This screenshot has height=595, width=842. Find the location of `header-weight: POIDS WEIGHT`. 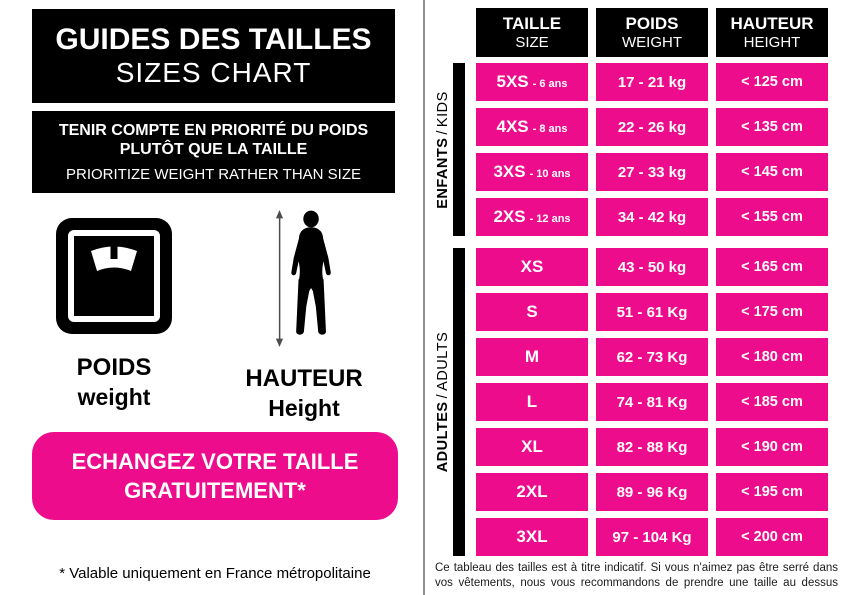

header-weight: POIDS WEIGHT is located at coordinates (652, 32).